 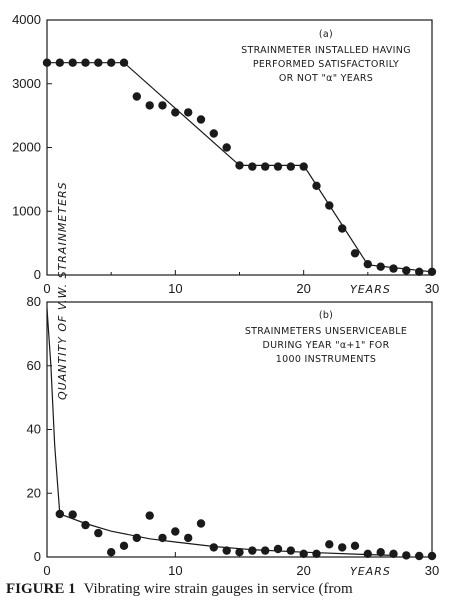 What do you see at coordinates (34, 429) in the screenshot?
I see `panel-b-y-tick-label: 40` at bounding box center [34, 429].